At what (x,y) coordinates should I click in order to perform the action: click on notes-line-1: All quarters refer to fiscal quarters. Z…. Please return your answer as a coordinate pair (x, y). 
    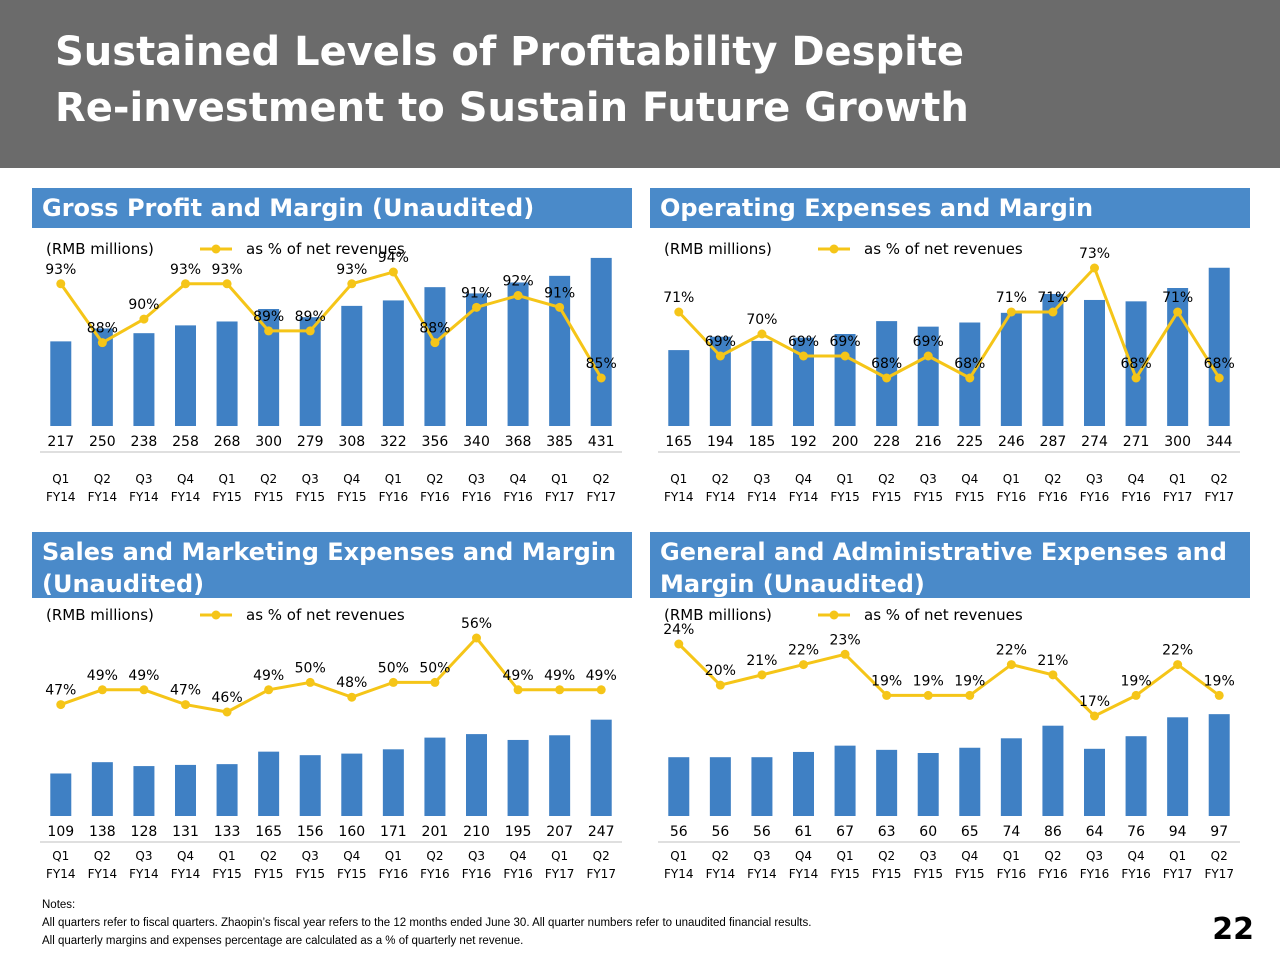
    Looking at the image, I should click on (427, 923).